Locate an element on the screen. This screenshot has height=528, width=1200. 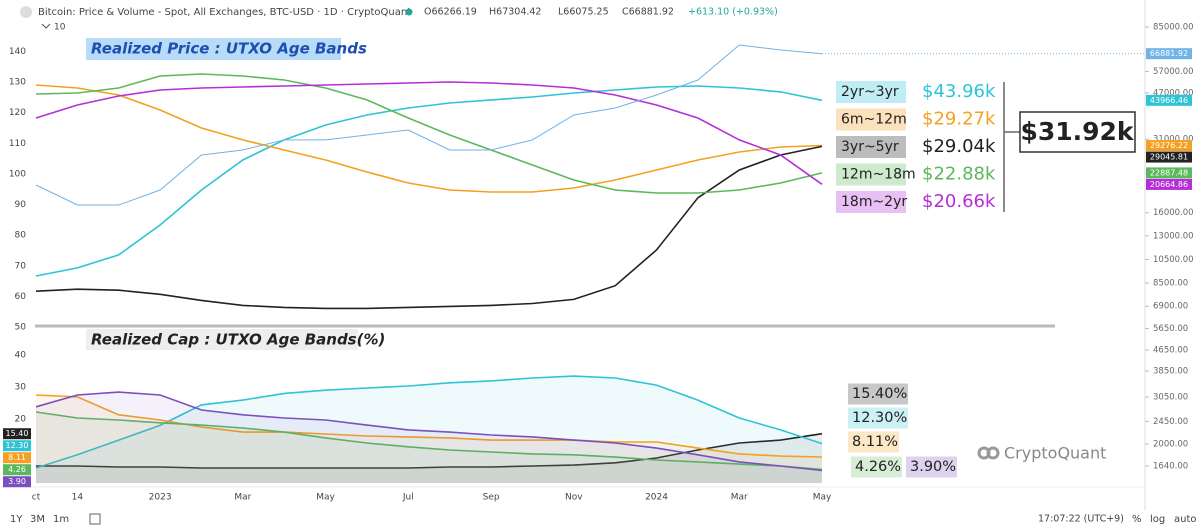
value-tag-label: 3.90 is located at coordinates (17, 481).